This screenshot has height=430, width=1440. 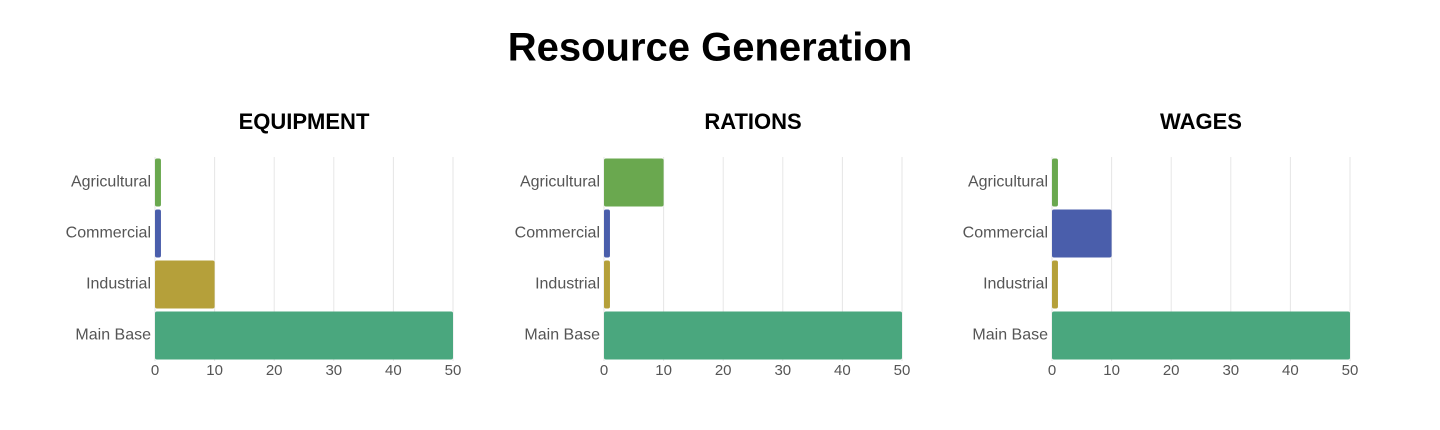 I want to click on chart-title: WAGES, so click(x=1201, y=121).